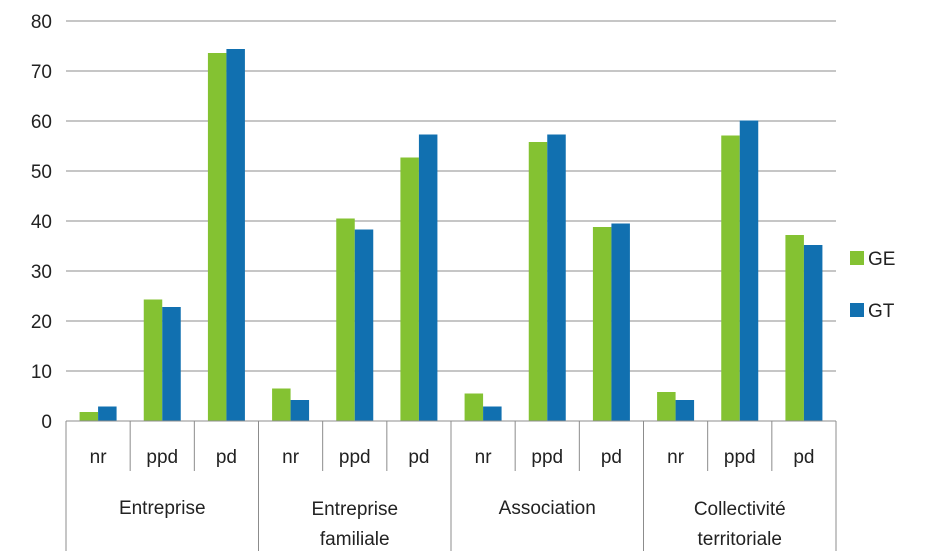  What do you see at coordinates (41, 372) in the screenshot?
I see `y-tick-label-10: 10` at bounding box center [41, 372].